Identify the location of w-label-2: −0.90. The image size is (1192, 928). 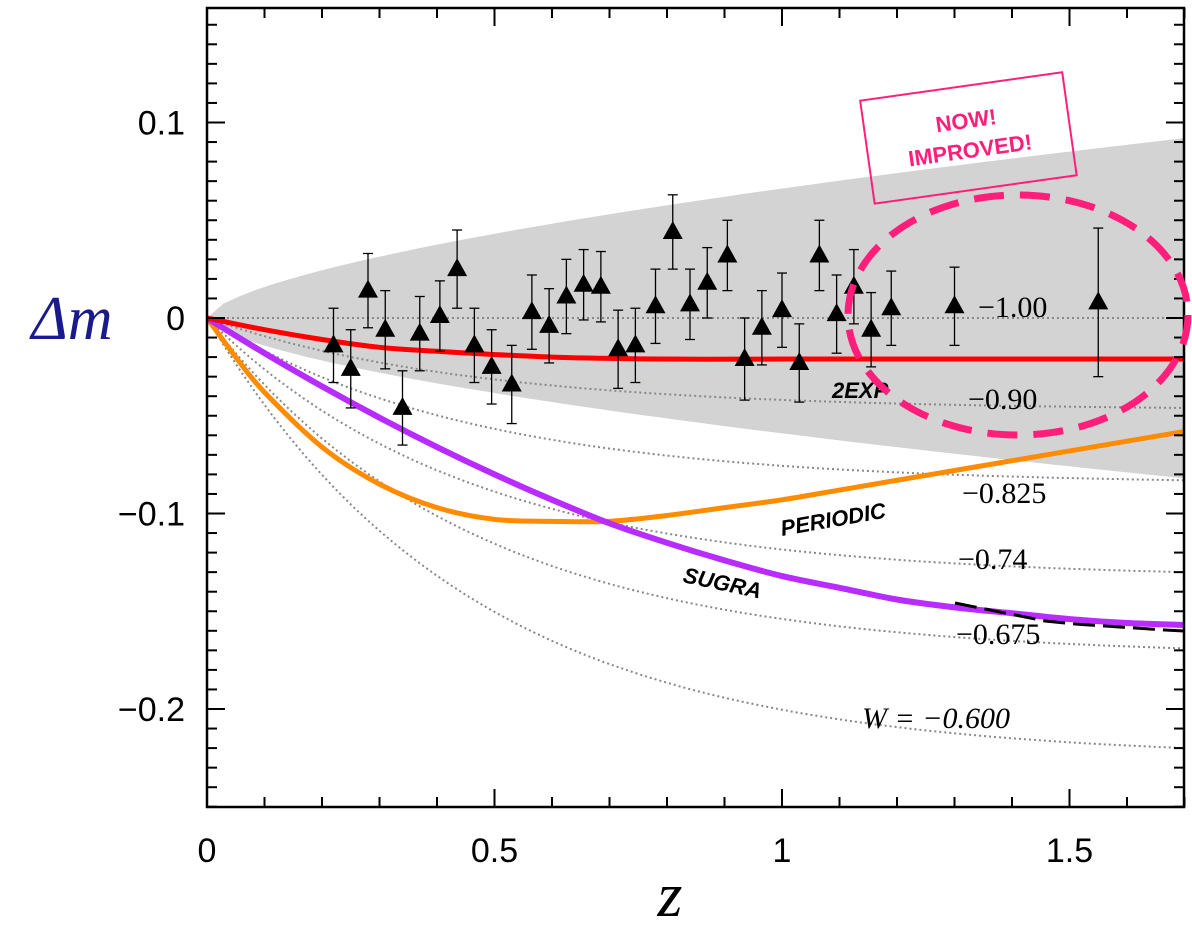
(1002, 399).